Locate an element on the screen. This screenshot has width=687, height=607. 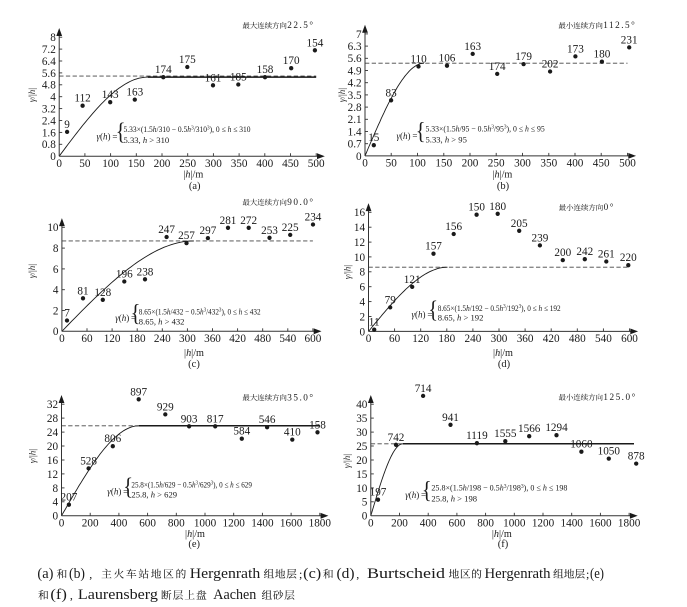
svg-text: 3.5 is located at coordinates (355, 96).